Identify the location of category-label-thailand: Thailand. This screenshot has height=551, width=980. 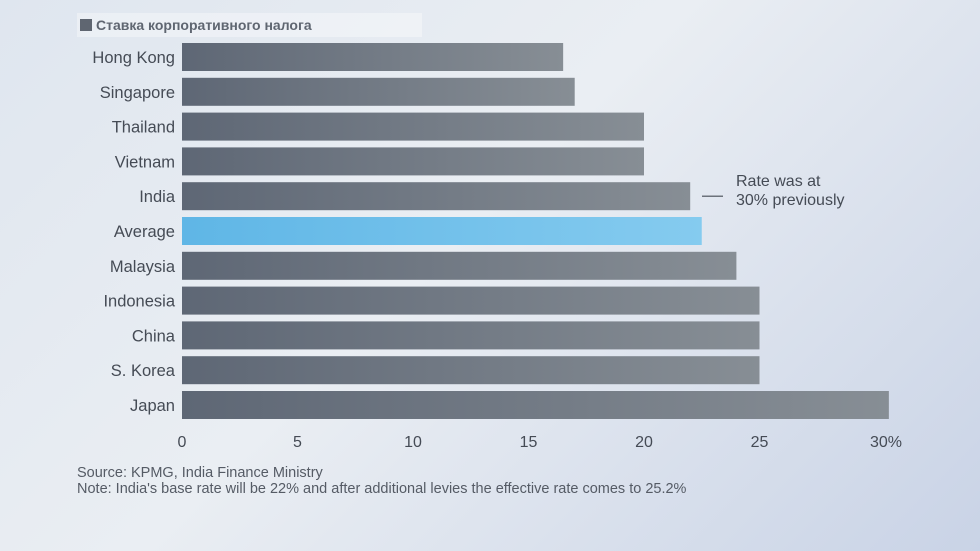
(143, 128).